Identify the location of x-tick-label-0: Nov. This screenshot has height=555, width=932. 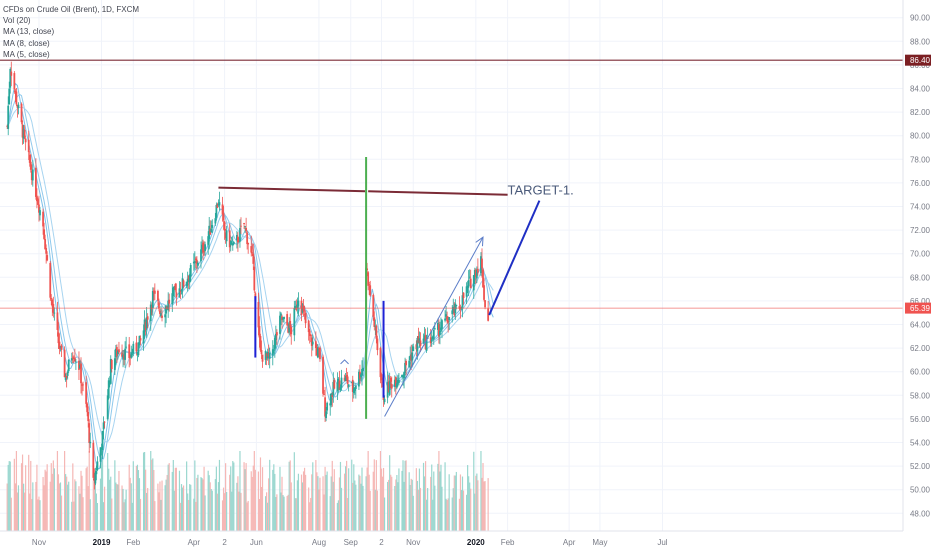
(39, 542).